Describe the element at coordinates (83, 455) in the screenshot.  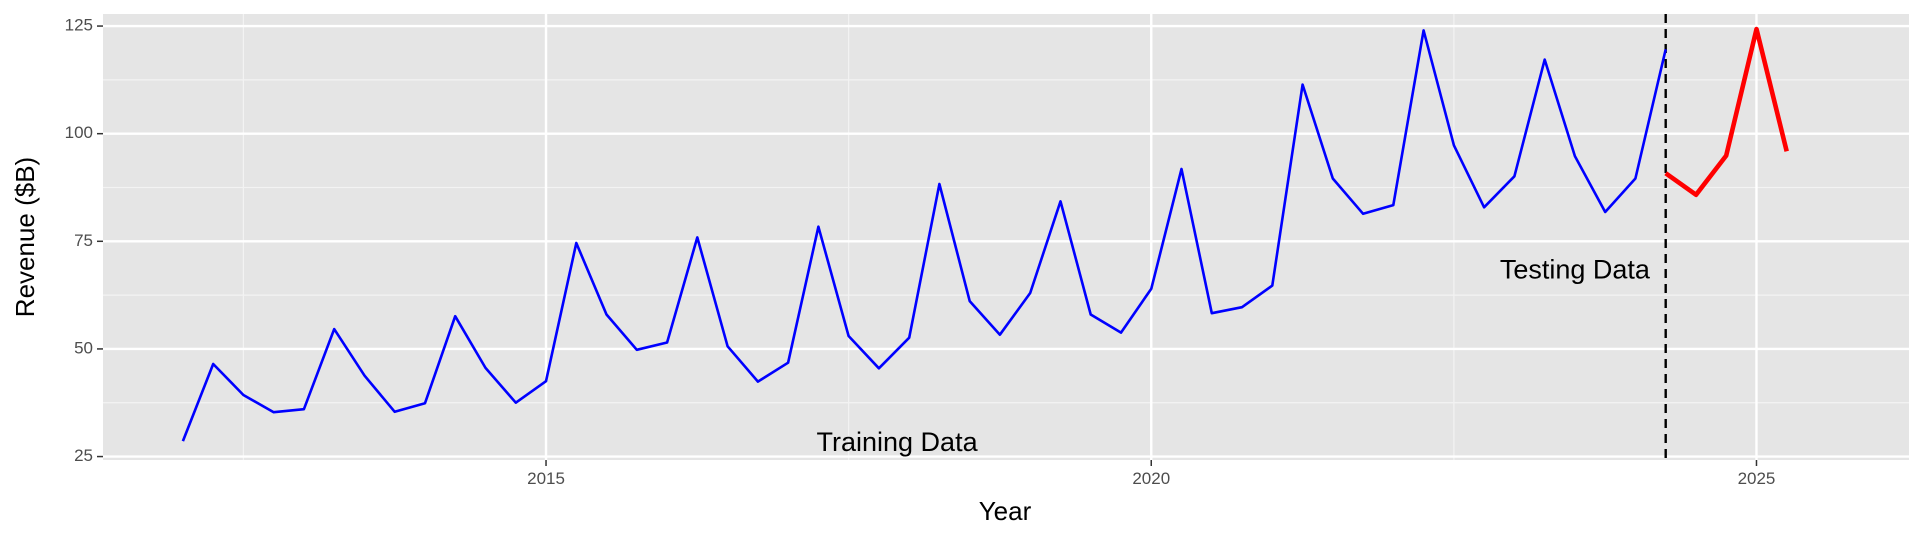
I see `y-tick-label: 25` at that location.